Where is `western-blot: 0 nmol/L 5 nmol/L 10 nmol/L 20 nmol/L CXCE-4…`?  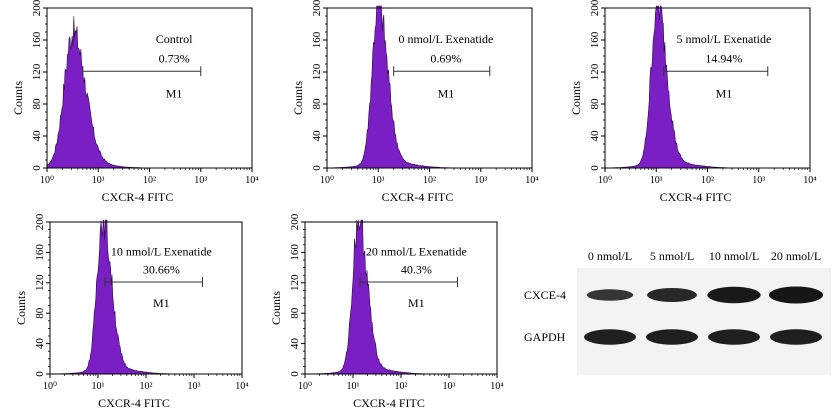
western-blot: 0 nmol/L 5 nmol/L 10 nmol/L 20 nmol/L CXCE-4… is located at coordinates (677, 312).